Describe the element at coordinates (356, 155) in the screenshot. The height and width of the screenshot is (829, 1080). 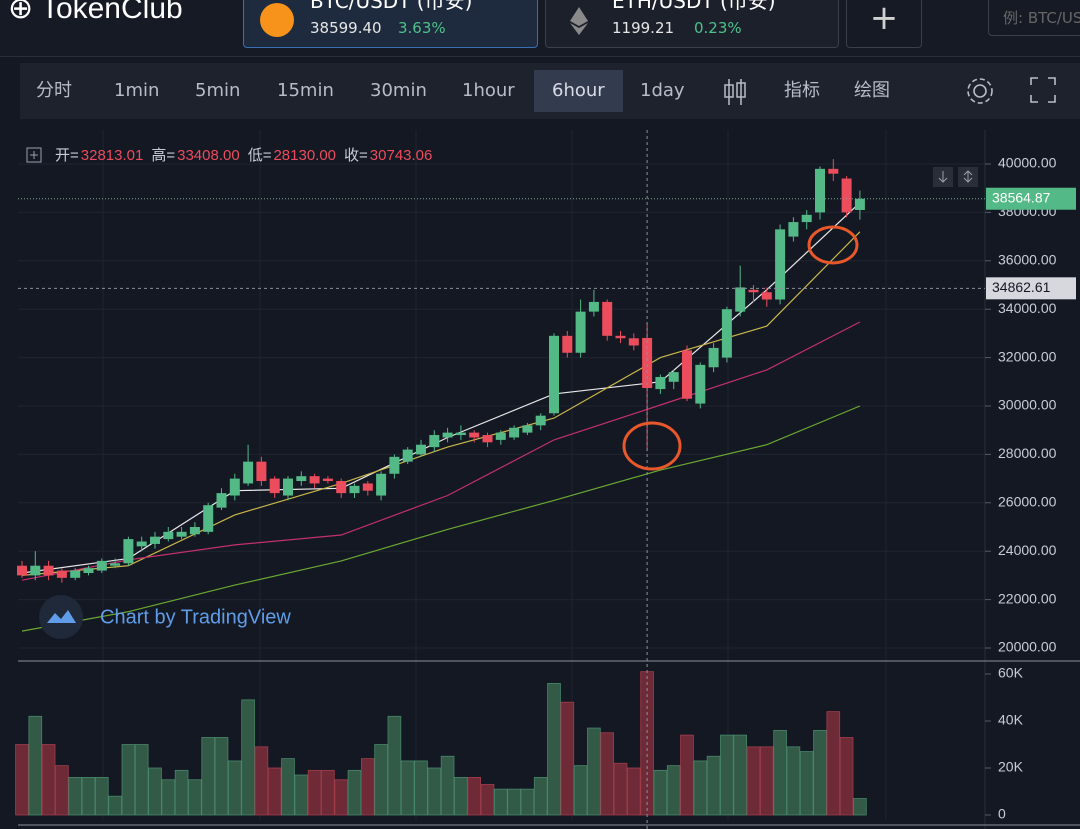
I see `legend-label: 收=` at that location.